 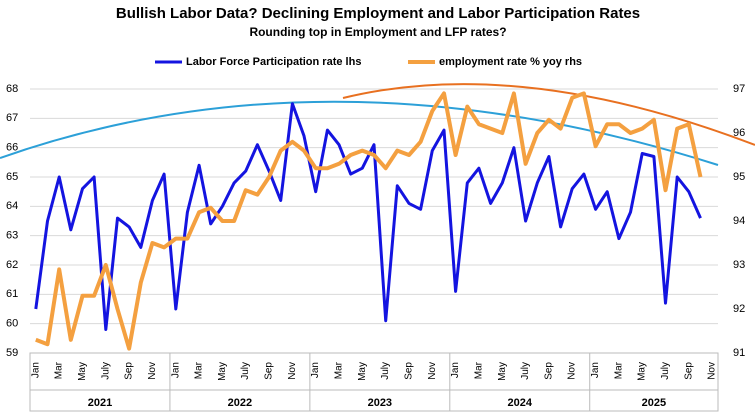 I want to click on trend-line, so click(x=548, y=114).